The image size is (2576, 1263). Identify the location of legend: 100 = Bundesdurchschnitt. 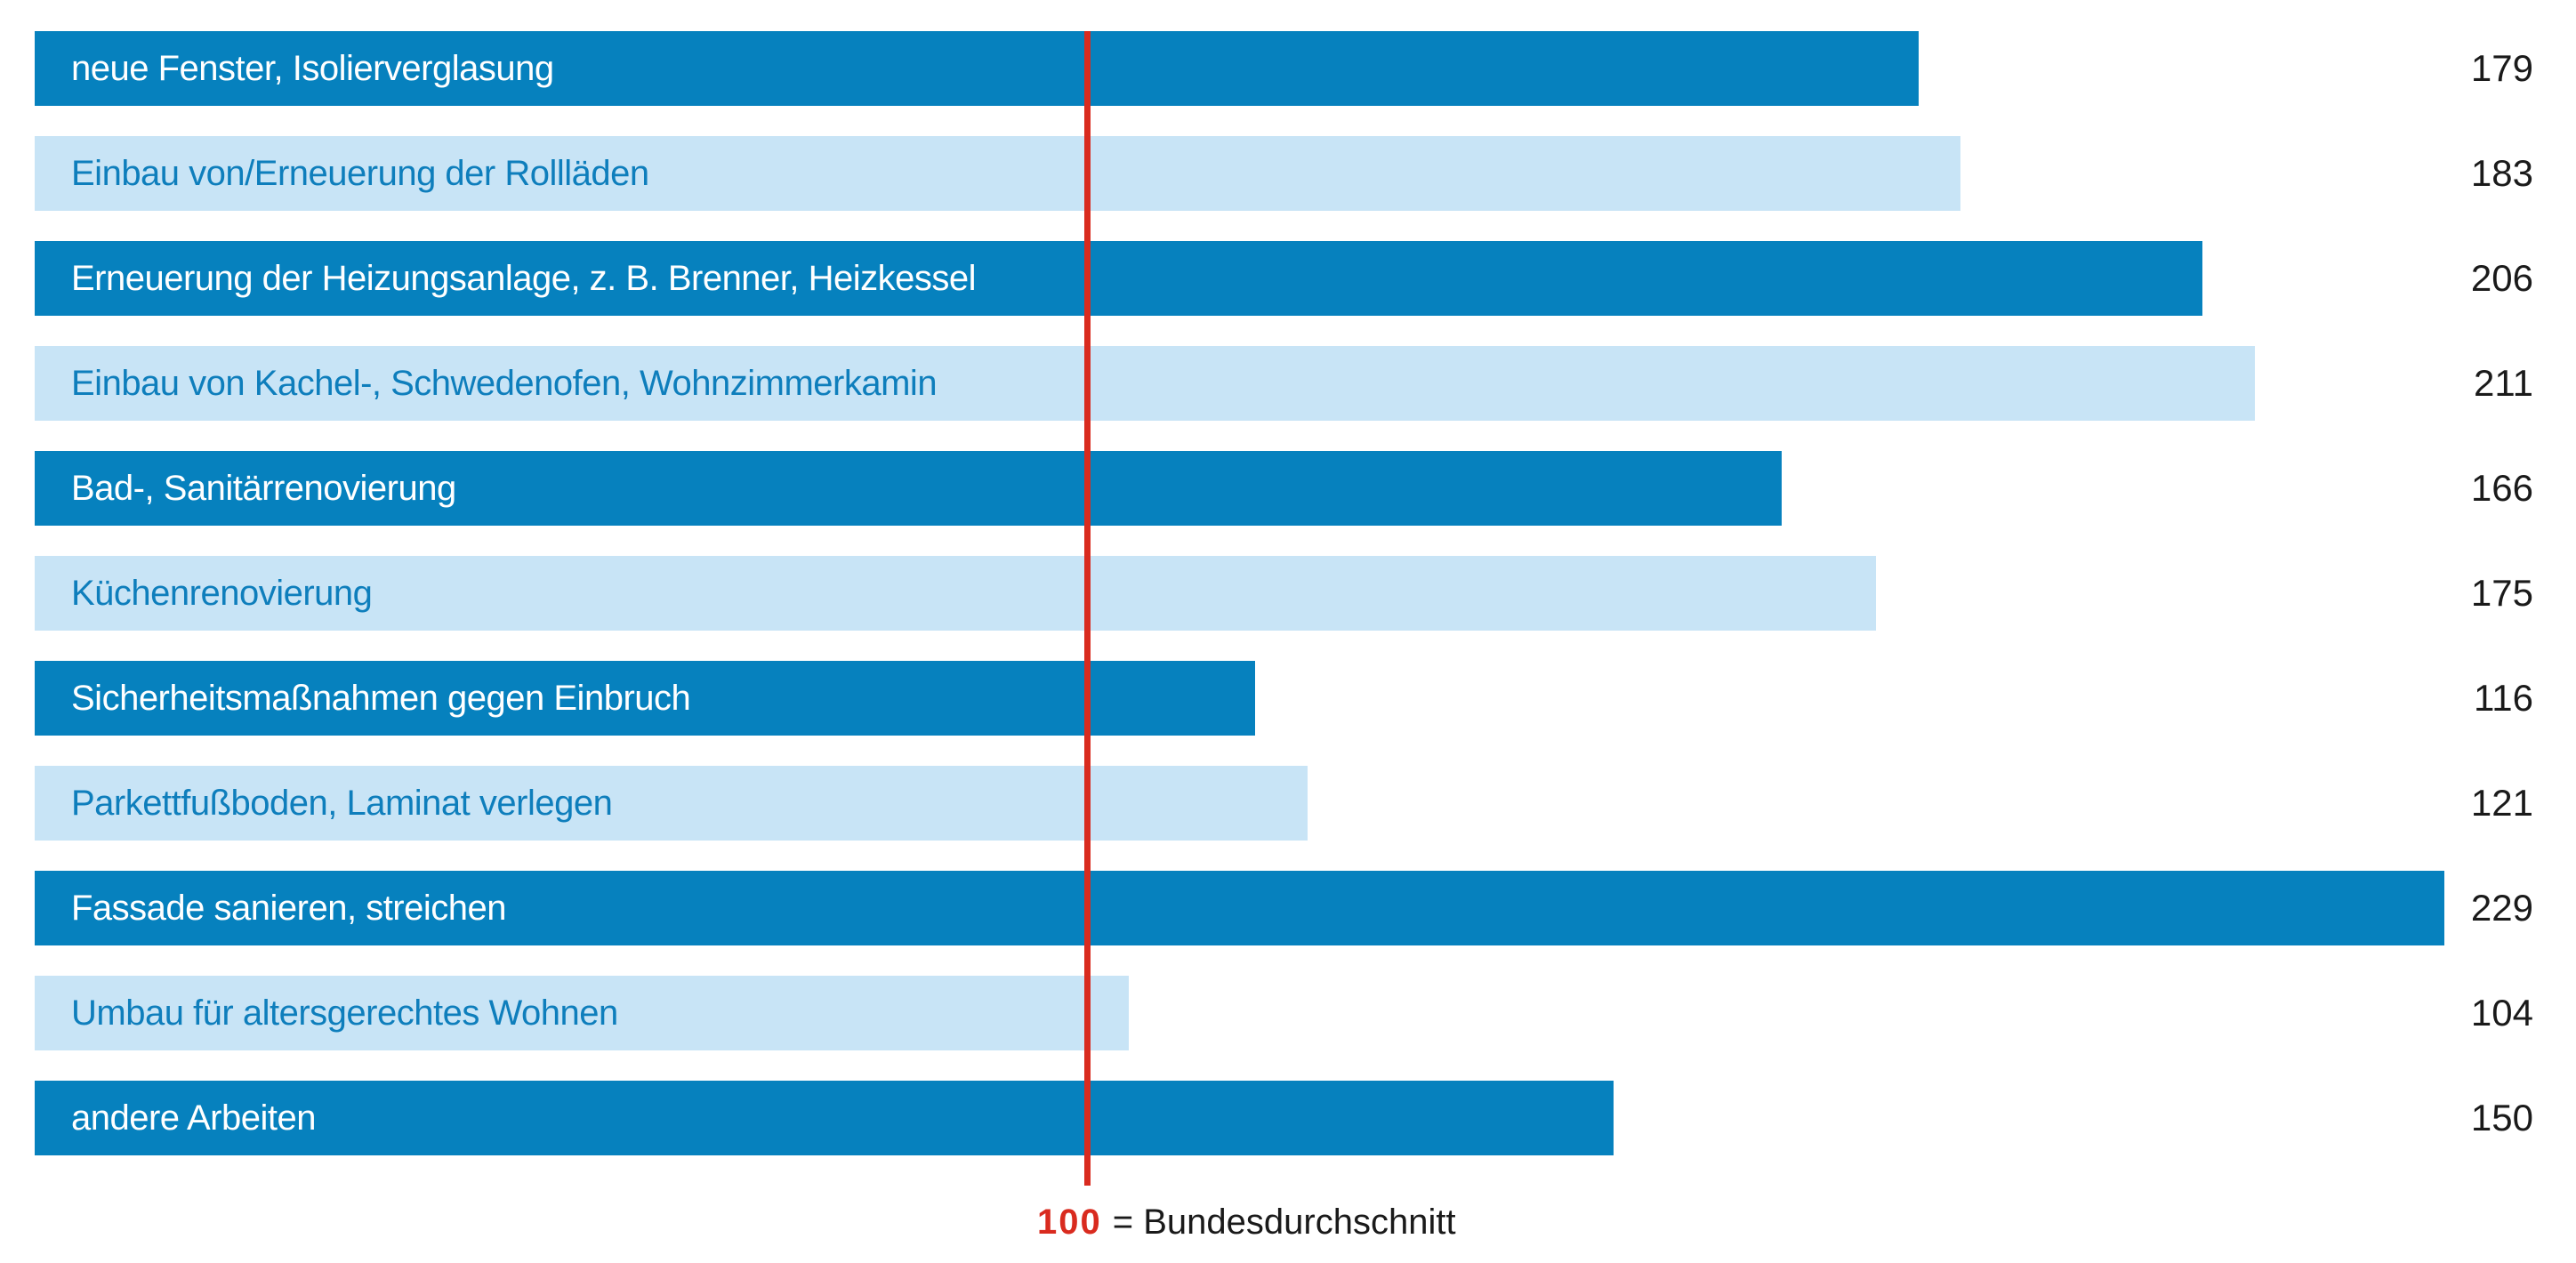
(1246, 1223).